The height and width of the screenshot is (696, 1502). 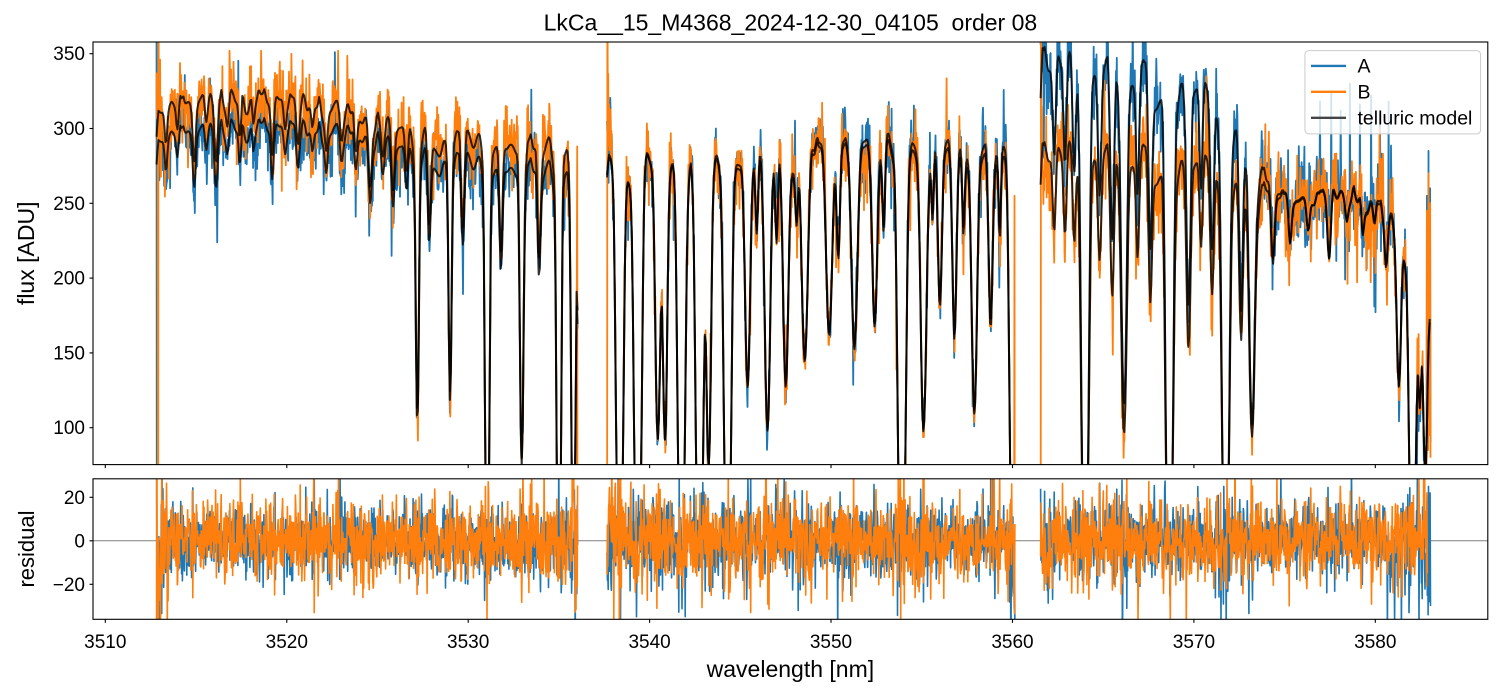 What do you see at coordinates (69, 279) in the screenshot?
I see `svg-text: 200` at bounding box center [69, 279].